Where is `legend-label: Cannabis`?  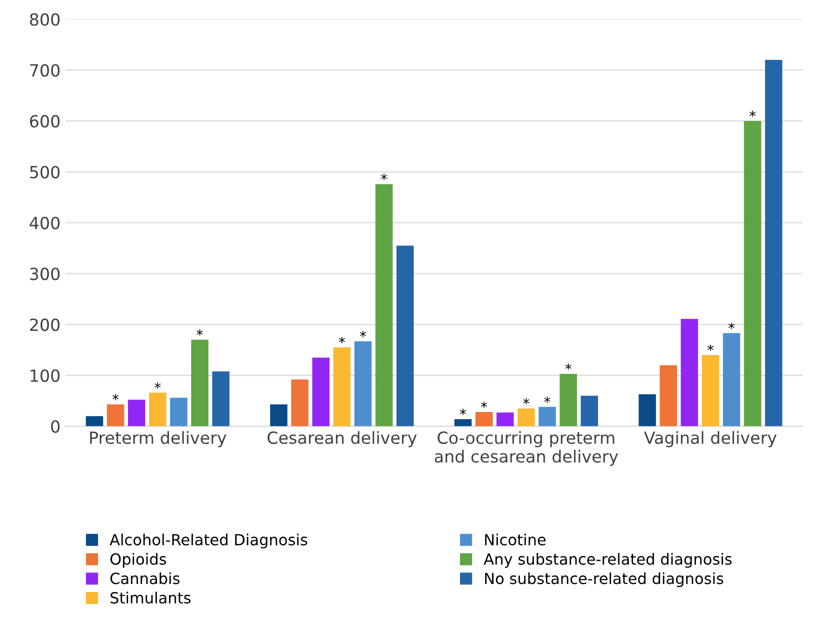 legend-label: Cannabis is located at coordinates (145, 578).